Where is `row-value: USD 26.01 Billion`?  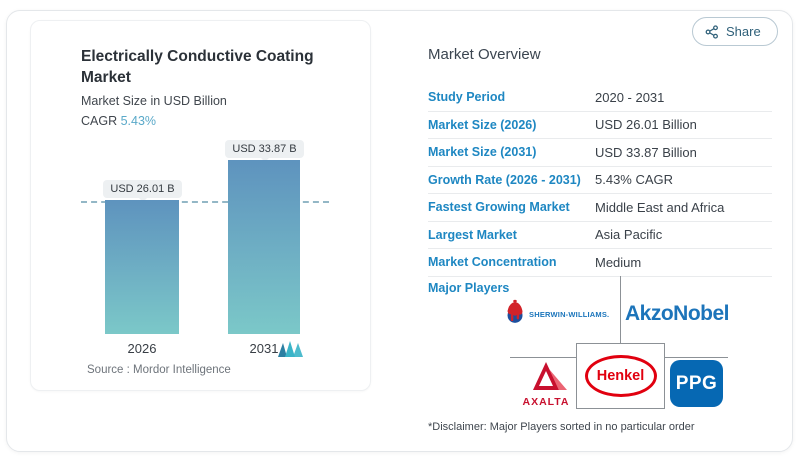 row-value: USD 26.01 Billion is located at coordinates (646, 125).